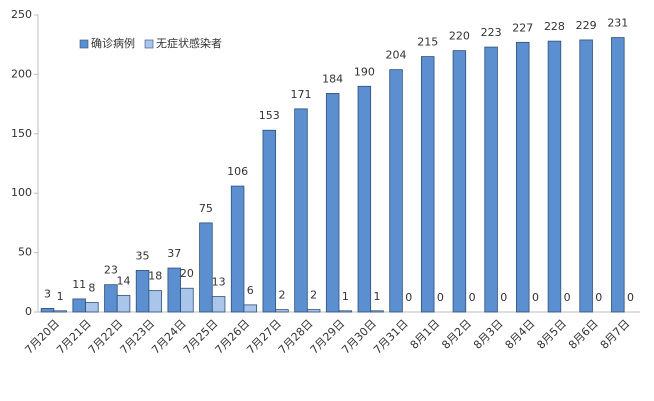 Image resolution: width=654 pixels, height=401 pixels. I want to click on data-label: 8, so click(91, 287).